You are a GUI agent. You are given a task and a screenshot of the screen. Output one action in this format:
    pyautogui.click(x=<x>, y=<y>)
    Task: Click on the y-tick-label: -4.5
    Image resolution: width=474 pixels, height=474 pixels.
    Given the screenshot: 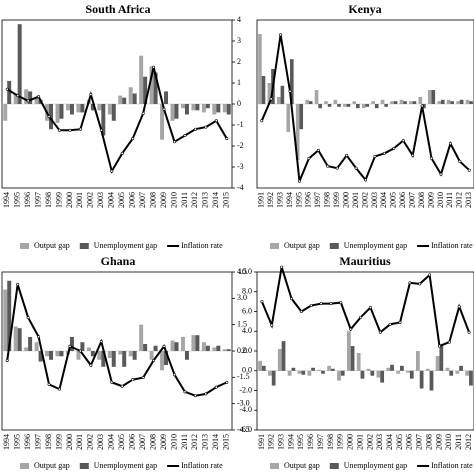 What is the action you would take?
    pyautogui.click(x=243, y=429)
    